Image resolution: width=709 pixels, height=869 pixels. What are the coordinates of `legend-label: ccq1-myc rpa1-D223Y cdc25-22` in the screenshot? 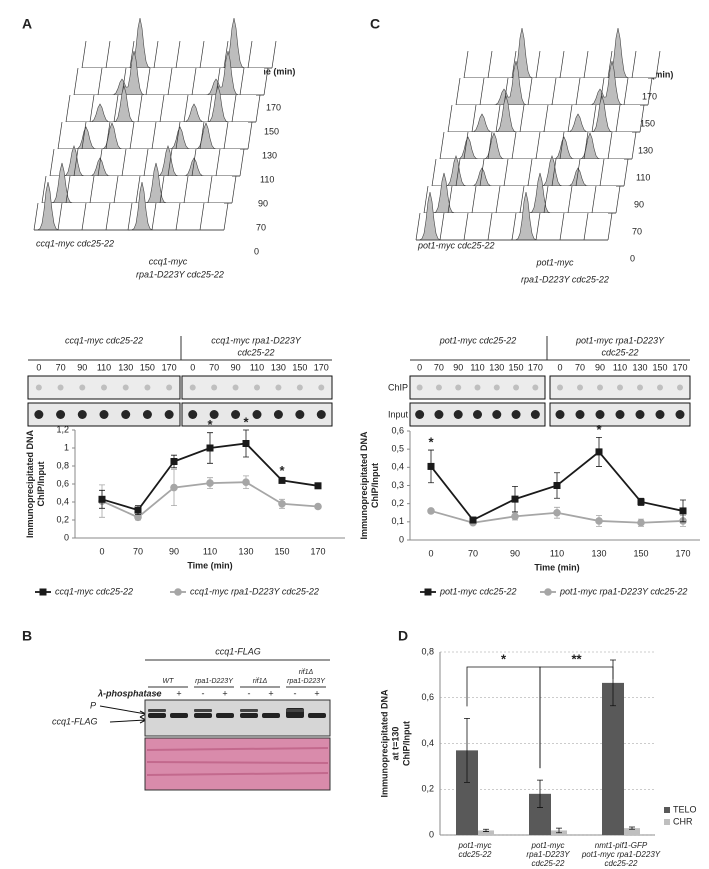 It's located at (254, 591).